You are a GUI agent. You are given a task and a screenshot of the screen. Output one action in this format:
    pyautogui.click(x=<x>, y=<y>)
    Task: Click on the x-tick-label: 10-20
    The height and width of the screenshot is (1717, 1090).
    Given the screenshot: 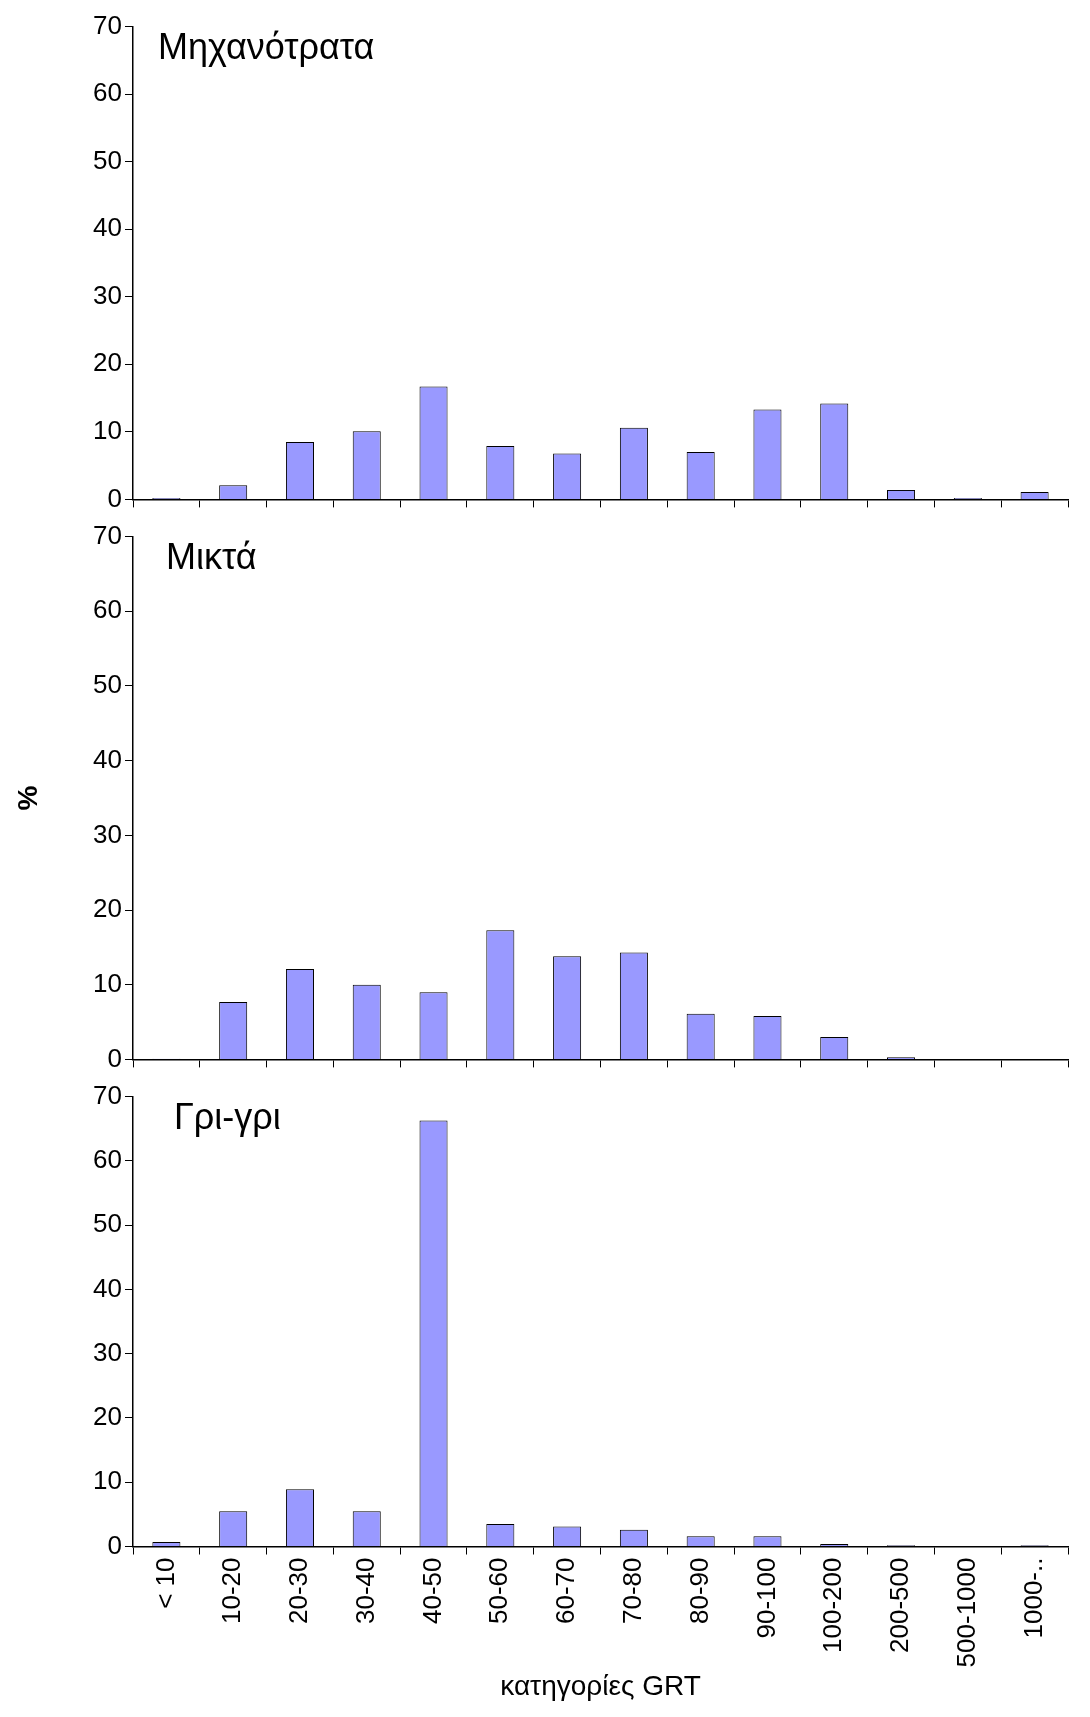 What is the action you would take?
    pyautogui.click(x=231, y=1591)
    